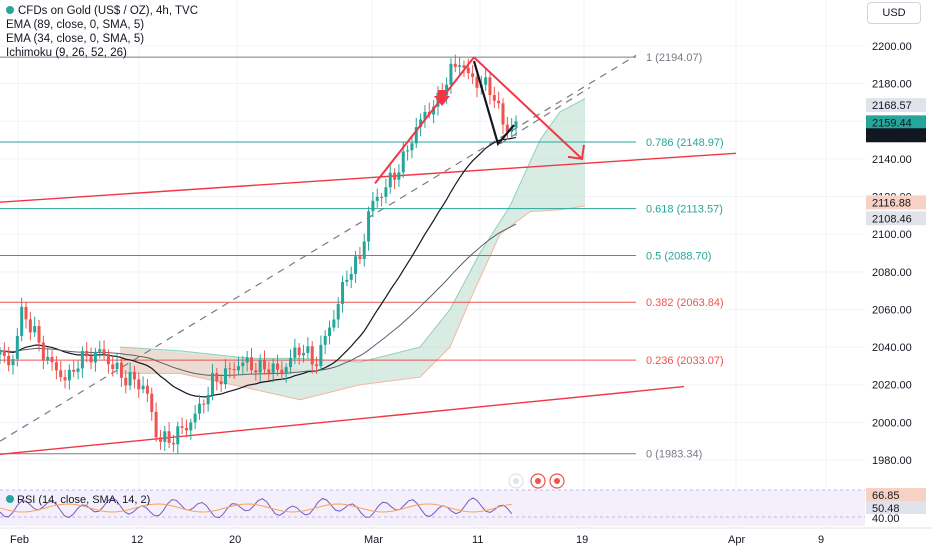  What do you see at coordinates (892, 273) in the screenshot?
I see `price-tick-label: 2080.00` at bounding box center [892, 273].